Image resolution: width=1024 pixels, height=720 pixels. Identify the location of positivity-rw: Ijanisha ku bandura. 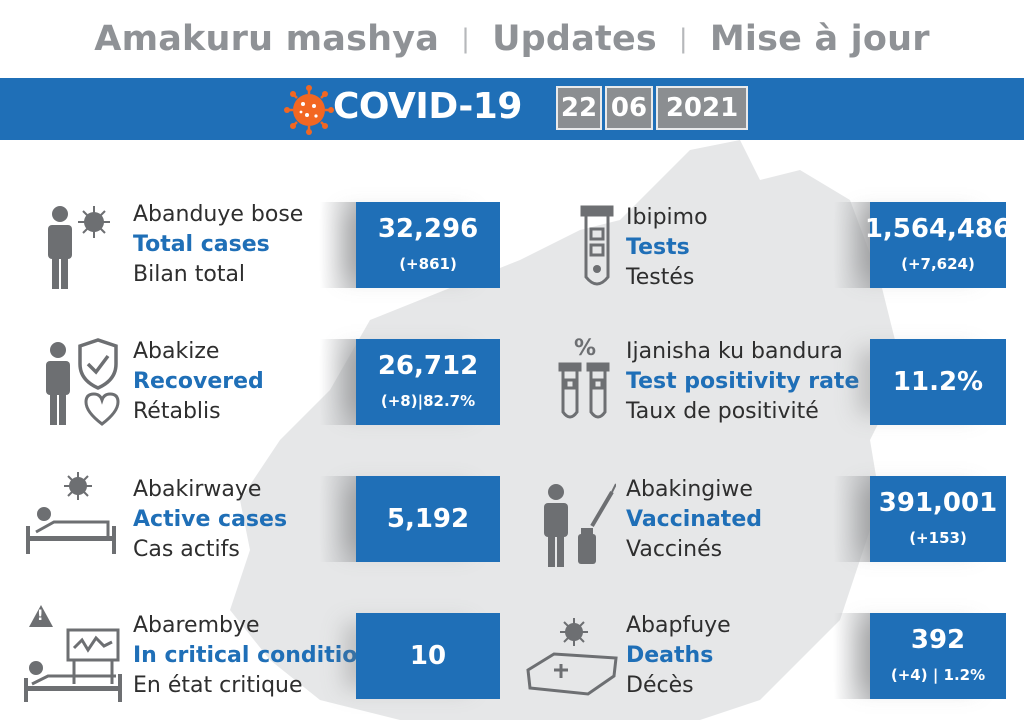
(734, 351).